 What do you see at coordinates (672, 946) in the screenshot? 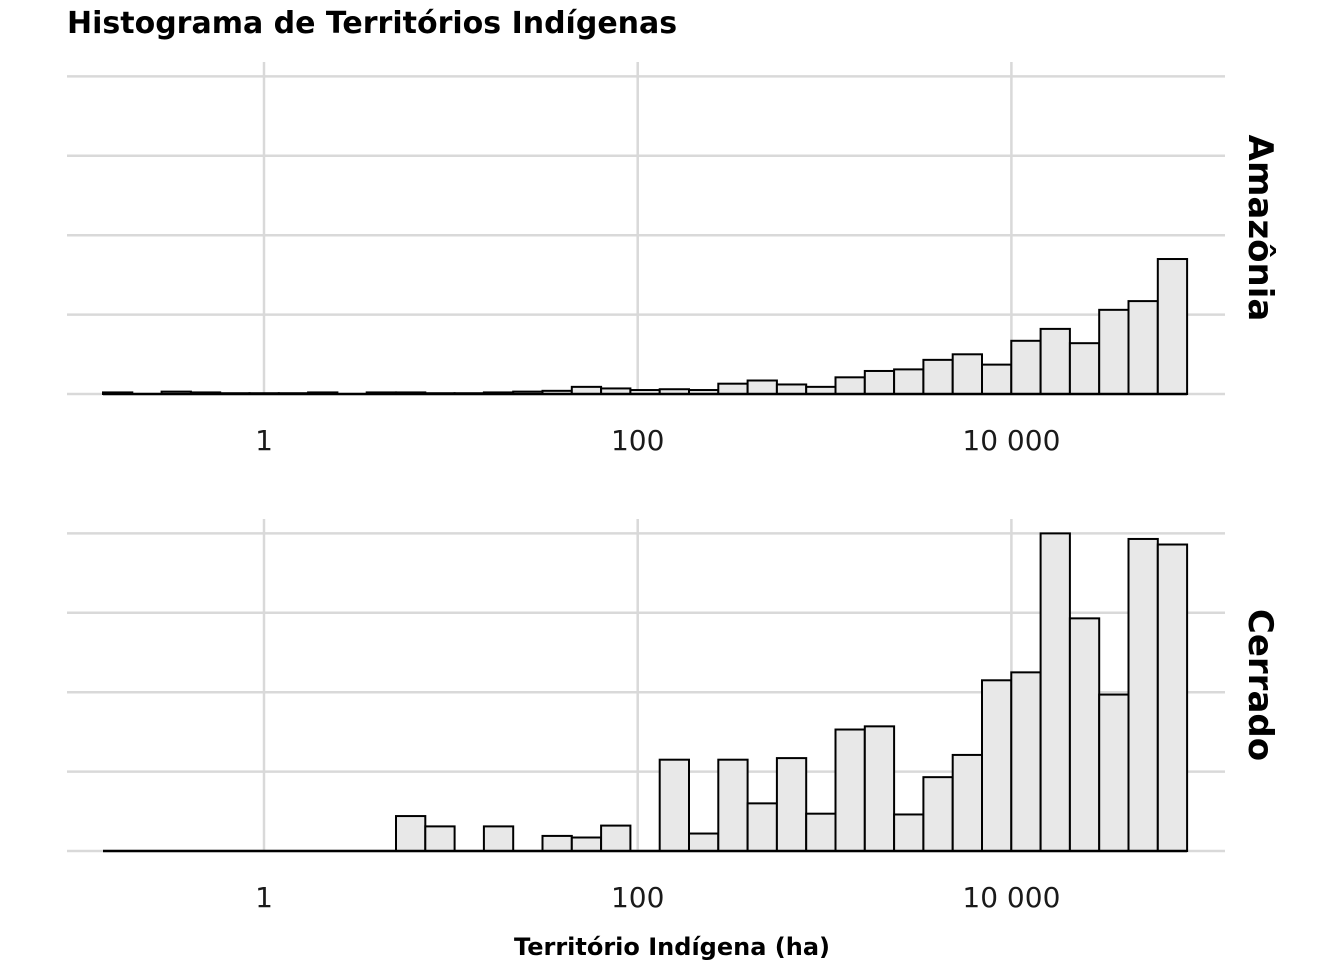
I see `x-axis-label: Território Indígena (ha)` at bounding box center [672, 946].